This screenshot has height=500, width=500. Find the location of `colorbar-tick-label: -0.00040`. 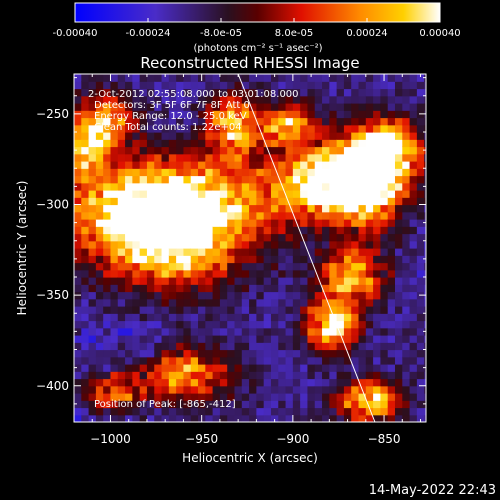

colorbar-tick-label: -0.00040 is located at coordinates (75, 33).